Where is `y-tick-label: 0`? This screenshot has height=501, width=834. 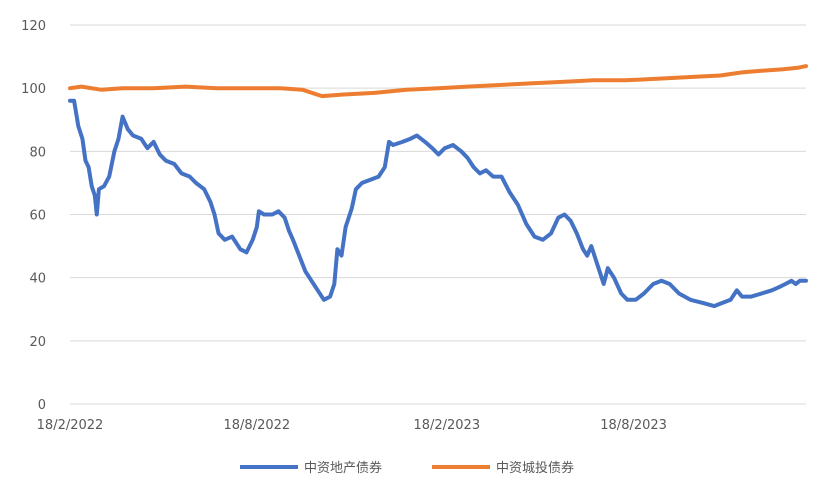 y-tick-label: 0 is located at coordinates (42, 405).